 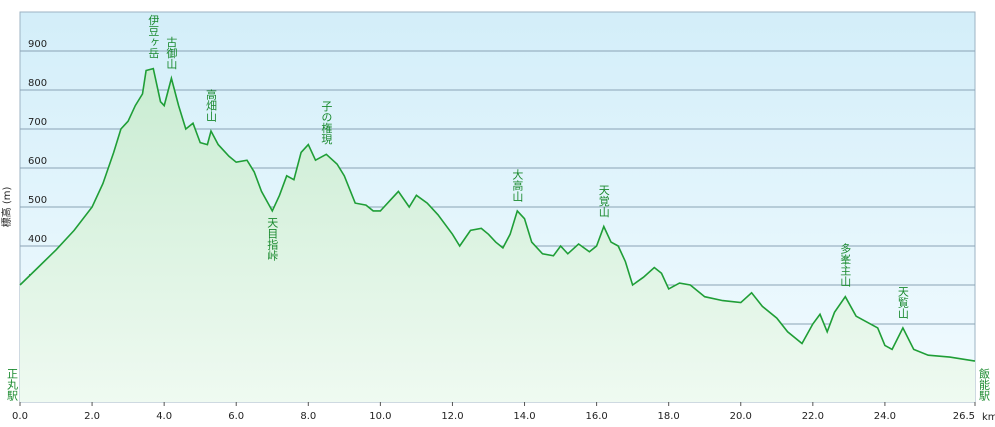 What do you see at coordinates (92, 416) in the screenshot?
I see `x-tick-label: 2.0` at bounding box center [92, 416].